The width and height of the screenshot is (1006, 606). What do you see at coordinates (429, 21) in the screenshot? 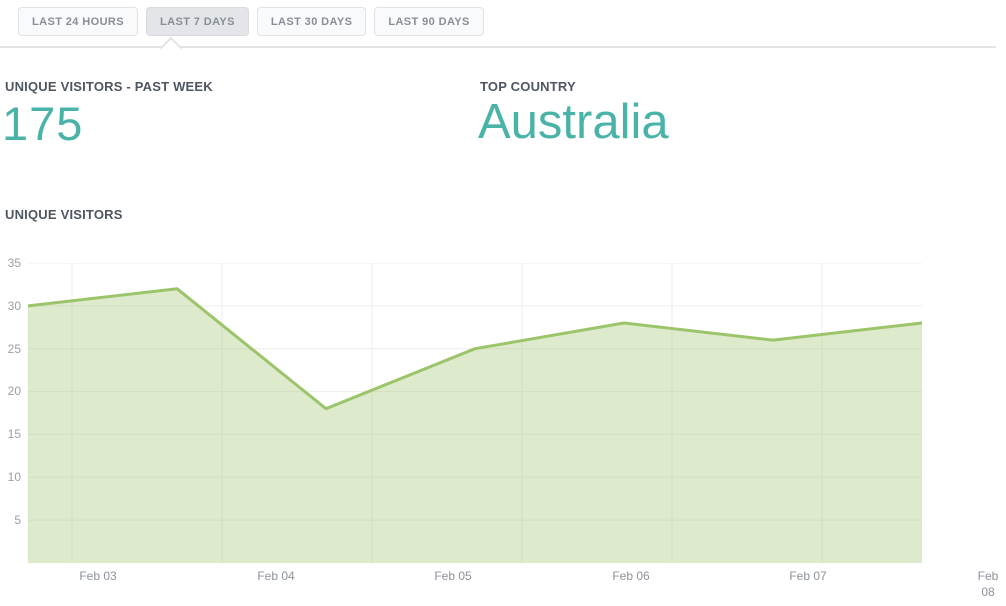
I see `tab-last-90-days: LAST 90 DAYS` at bounding box center [429, 21].